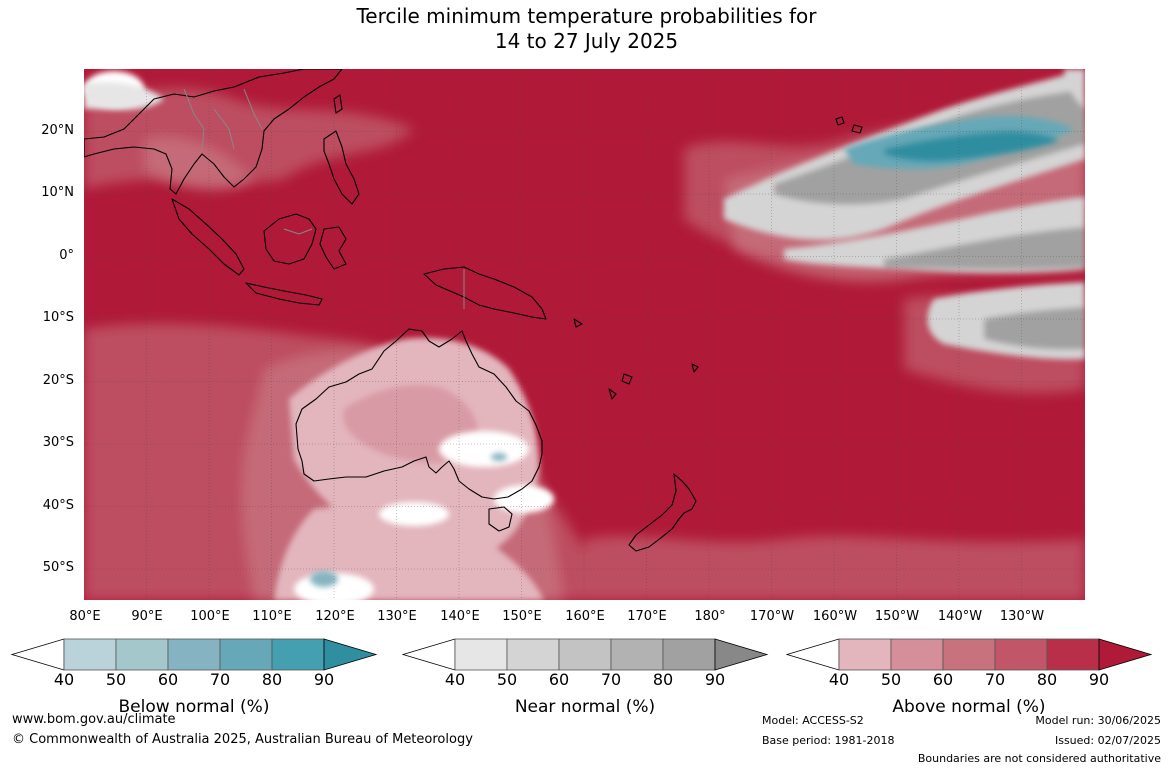 This screenshot has height=770, width=1173. I want to click on colorbar-near-normal, so click(585, 654).